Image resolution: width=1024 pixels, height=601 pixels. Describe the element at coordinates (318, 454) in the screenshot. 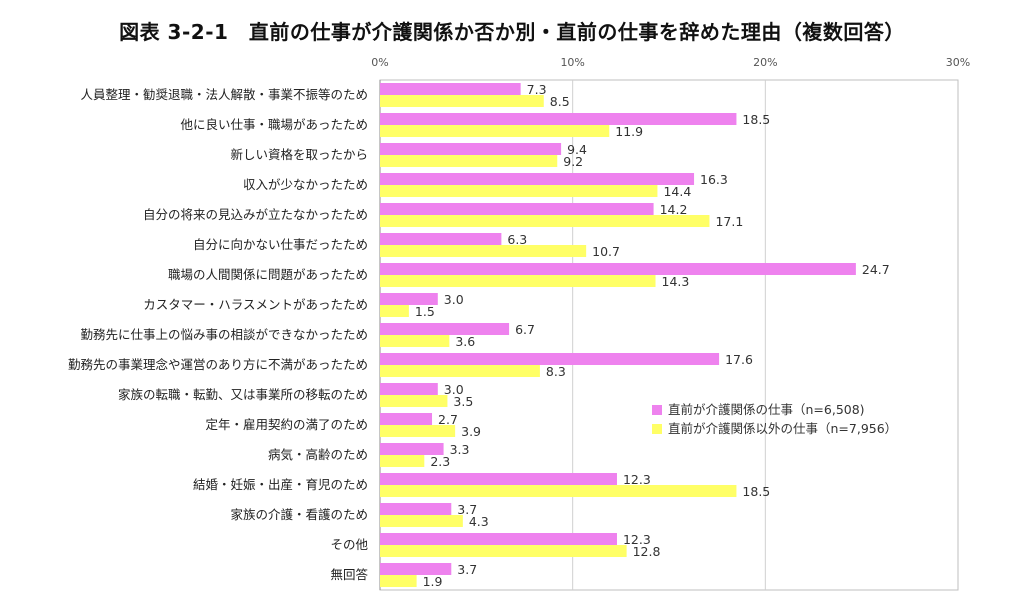

I see `category-label: 病気・高齢のため` at that location.